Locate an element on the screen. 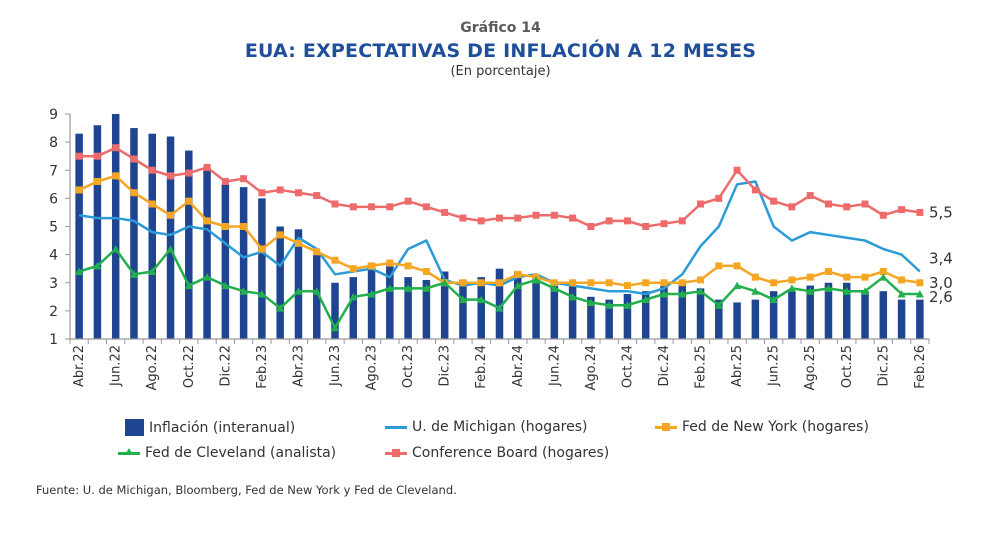 The height and width of the screenshot is (538, 1001). legend-item-inflacion: Inflación (interanual) is located at coordinates (210, 427).